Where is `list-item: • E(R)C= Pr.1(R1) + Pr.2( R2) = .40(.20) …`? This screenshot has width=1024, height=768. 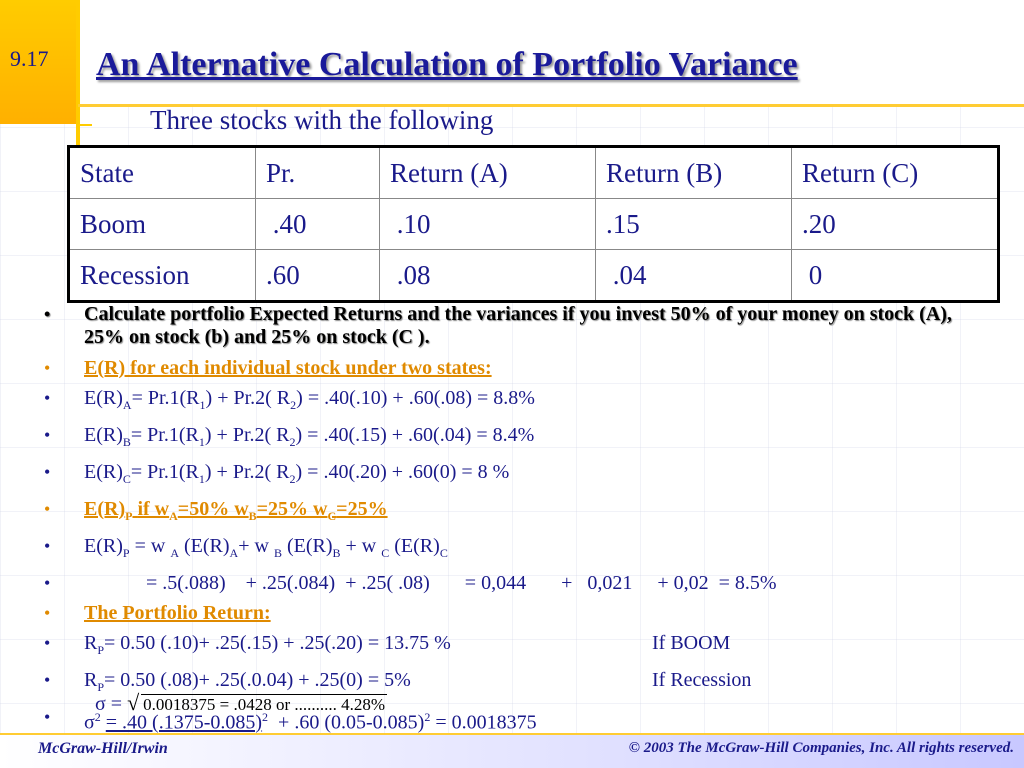
list-item: • E(R)C= Pr.1(R1) + Pr.2( R2) = .40(.20) … is located at coordinates (277, 473).